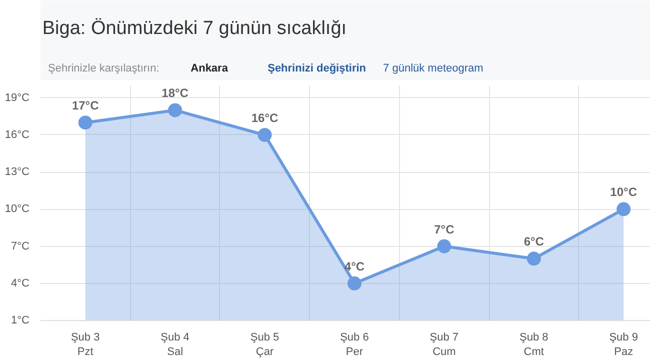 The width and height of the screenshot is (650, 360). What do you see at coordinates (534, 241) in the screenshot?
I see `data-label: 6°C` at bounding box center [534, 241].